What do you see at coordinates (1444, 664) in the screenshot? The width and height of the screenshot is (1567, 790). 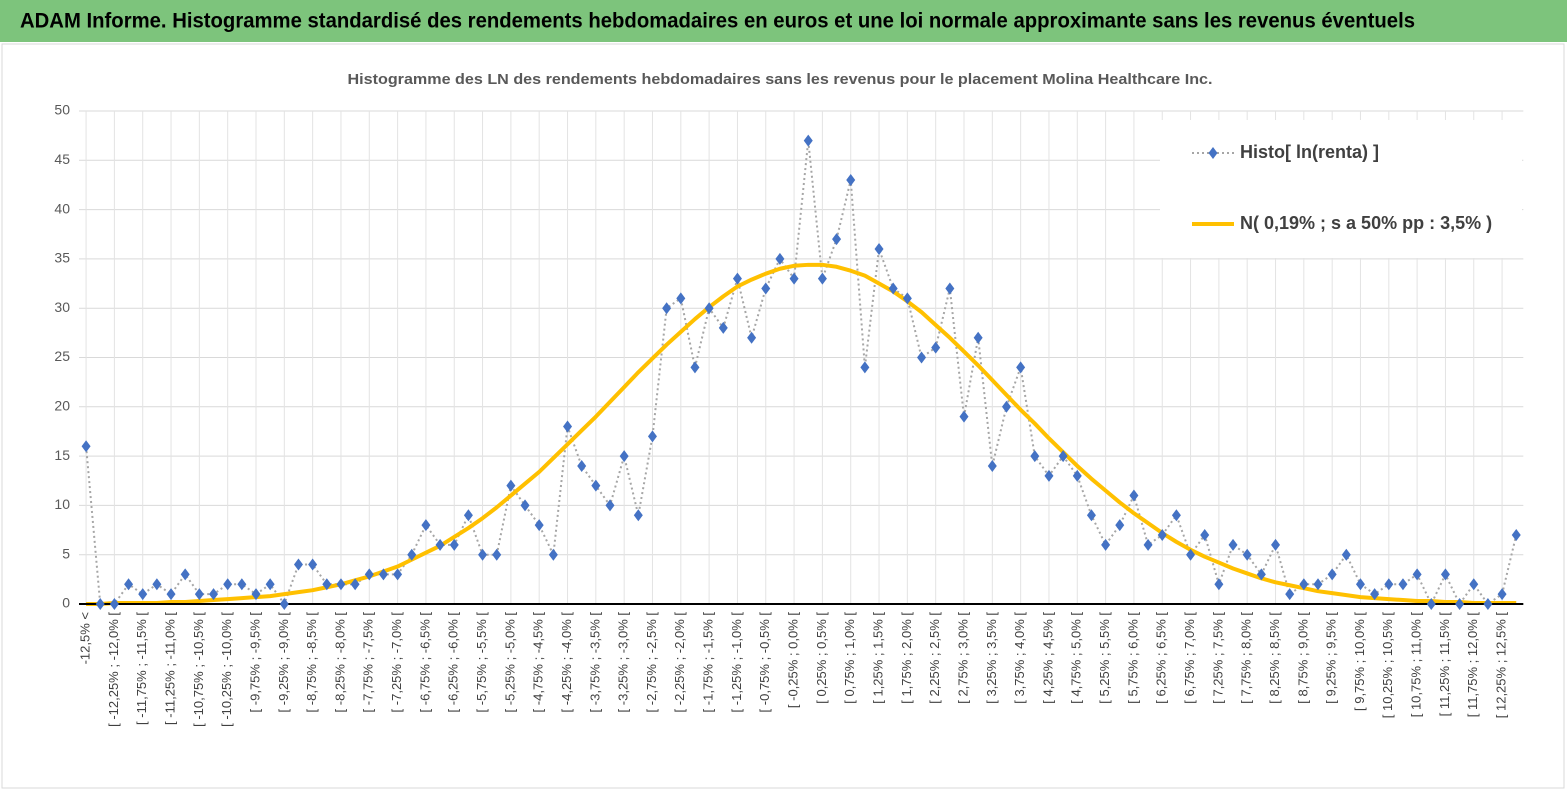 I see `x-tick-label: [ 11,25% ; 11,5% [` at bounding box center [1444, 664].